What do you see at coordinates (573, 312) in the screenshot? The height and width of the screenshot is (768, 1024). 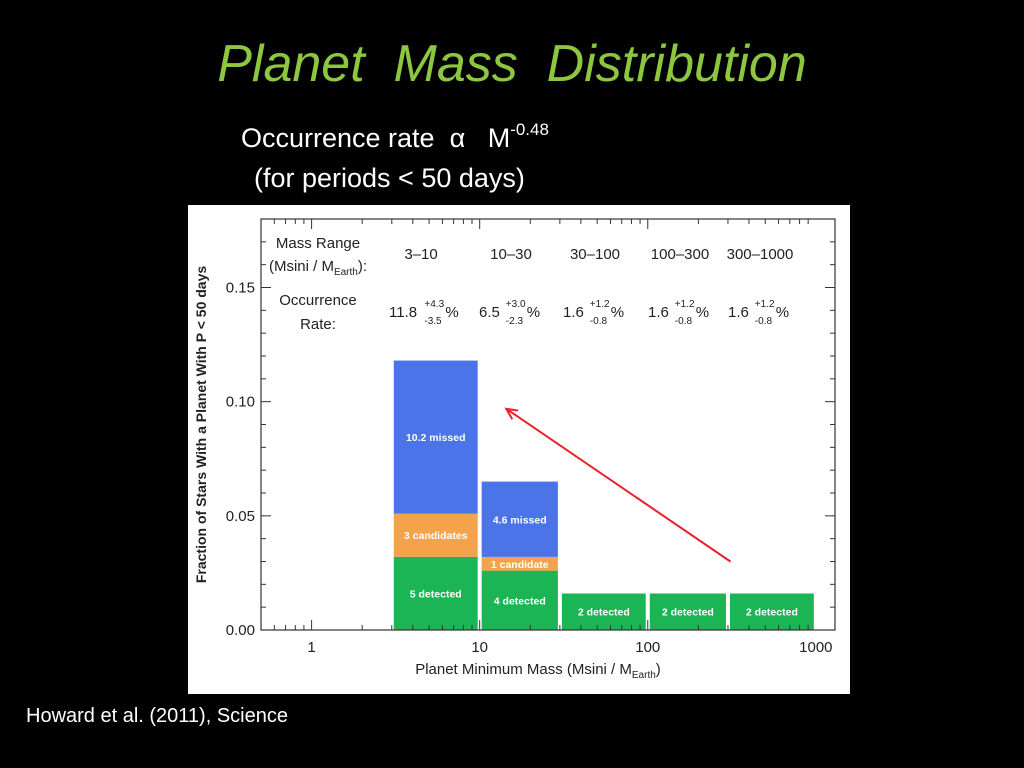 I see `occurrence-rate-value-2: 1.6` at bounding box center [573, 312].